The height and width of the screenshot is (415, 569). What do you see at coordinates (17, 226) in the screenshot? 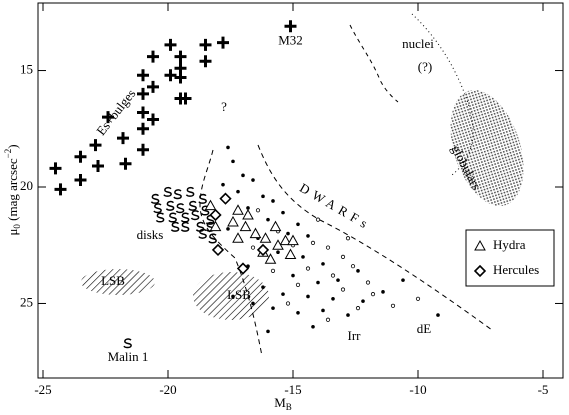
I see `y-label-part: 0` at bounding box center [17, 226].